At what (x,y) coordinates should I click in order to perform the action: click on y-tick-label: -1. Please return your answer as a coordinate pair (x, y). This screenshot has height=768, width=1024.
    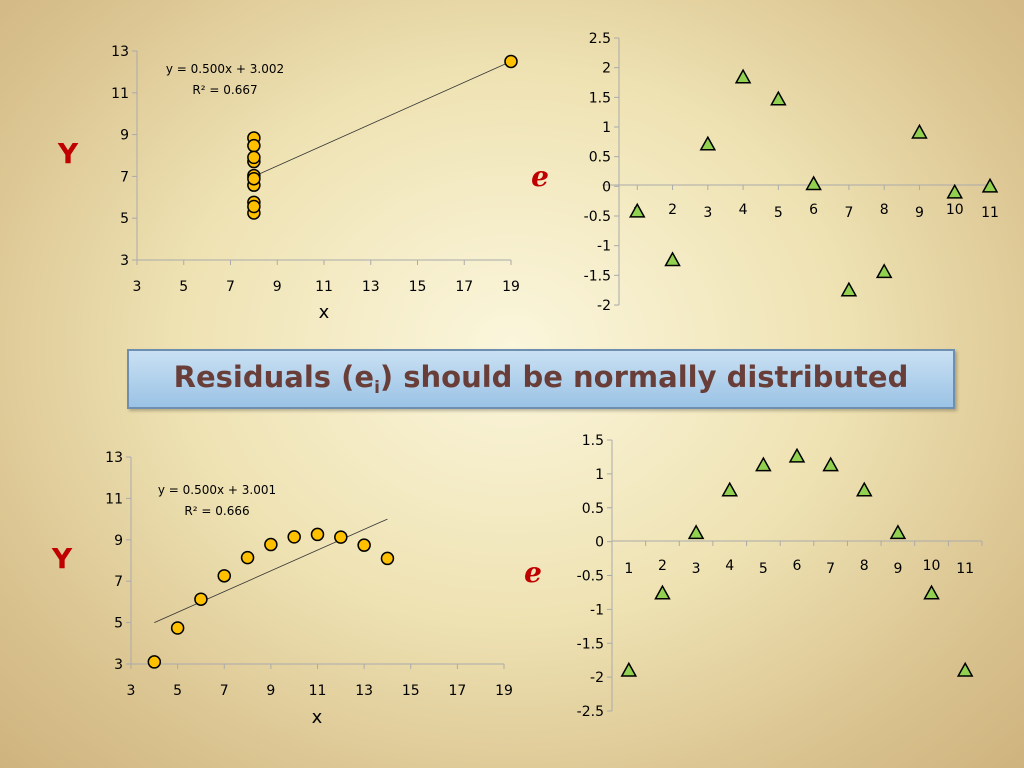
    Looking at the image, I should click on (604, 247).